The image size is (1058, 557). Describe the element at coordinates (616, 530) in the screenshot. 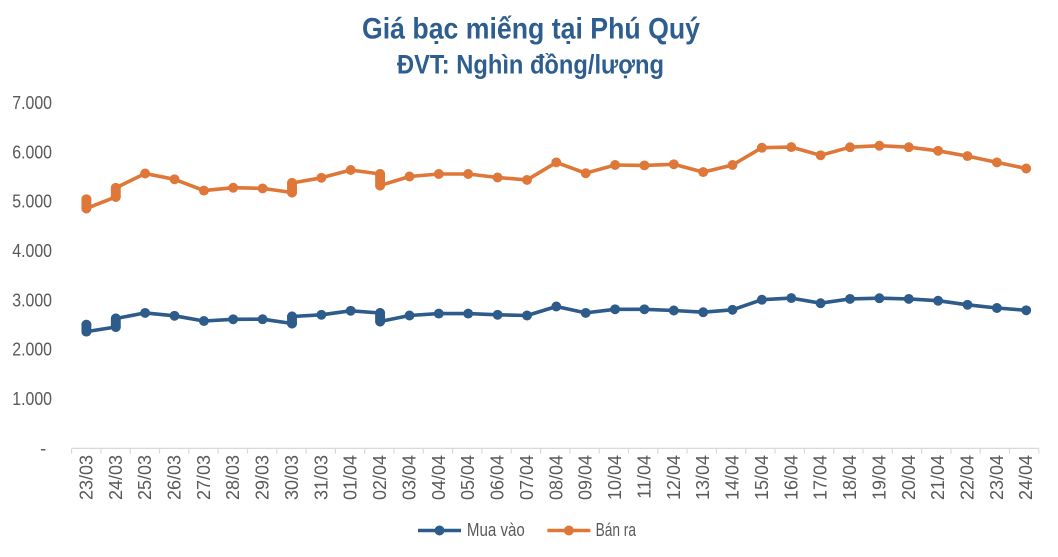

I see `svg-text: Bán ra` at that location.